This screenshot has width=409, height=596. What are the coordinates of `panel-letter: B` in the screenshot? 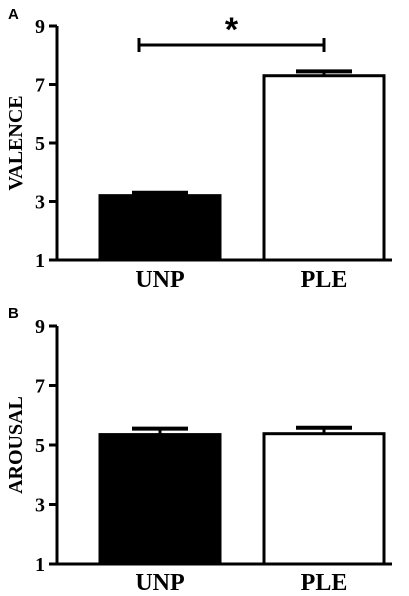 It's located at (13, 313).